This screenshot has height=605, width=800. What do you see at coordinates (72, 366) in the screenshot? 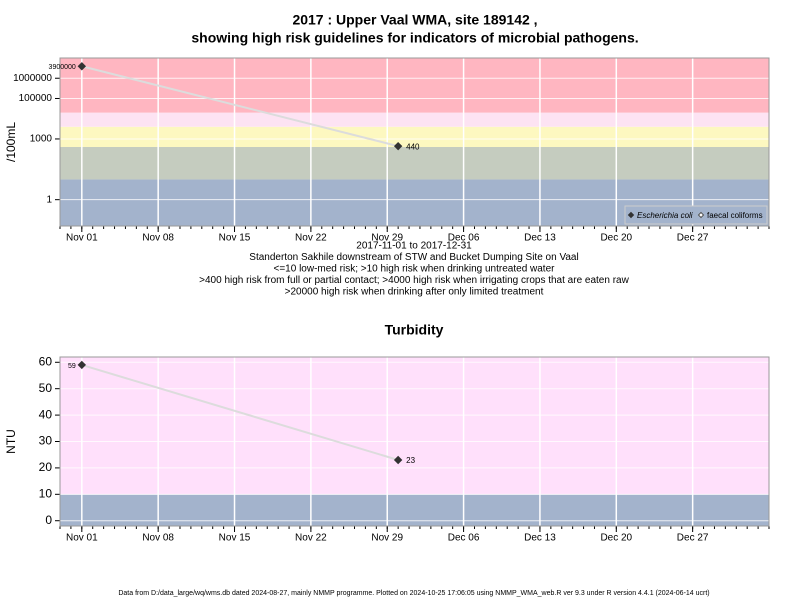
I see `data-label: 59` at bounding box center [72, 366].